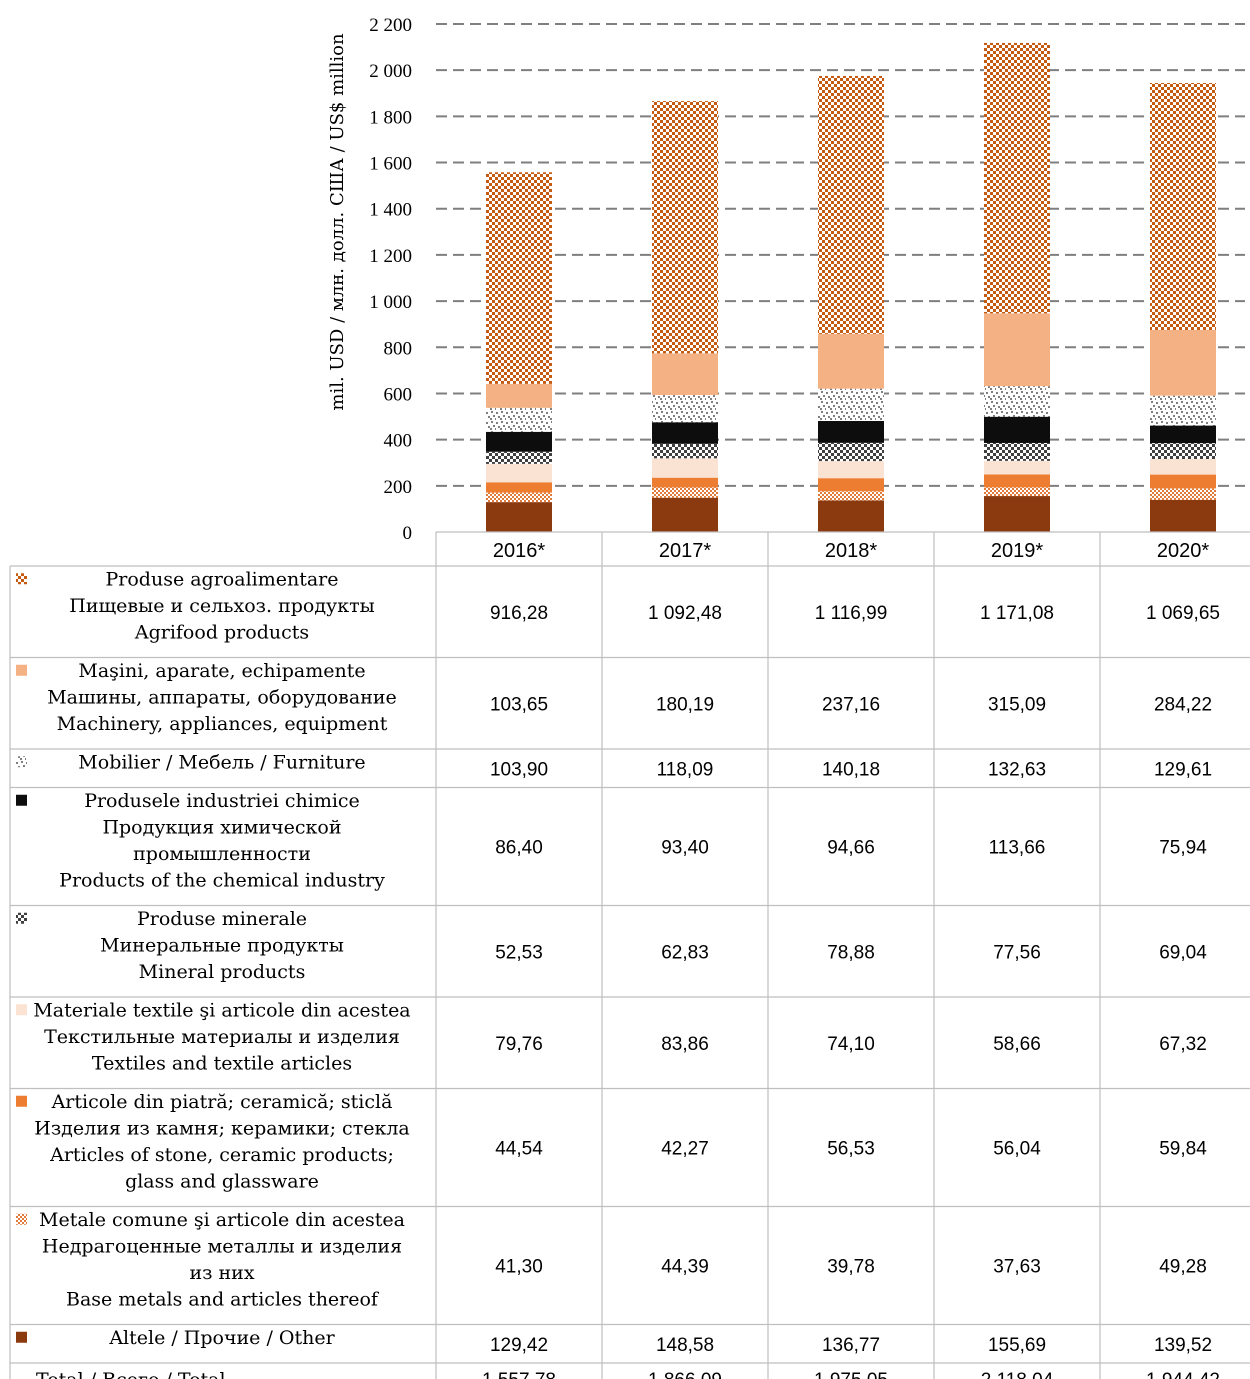 The height and width of the screenshot is (1379, 1250). What do you see at coordinates (851, 1044) in the screenshot?
I see `data-label: 74,10` at bounding box center [851, 1044].